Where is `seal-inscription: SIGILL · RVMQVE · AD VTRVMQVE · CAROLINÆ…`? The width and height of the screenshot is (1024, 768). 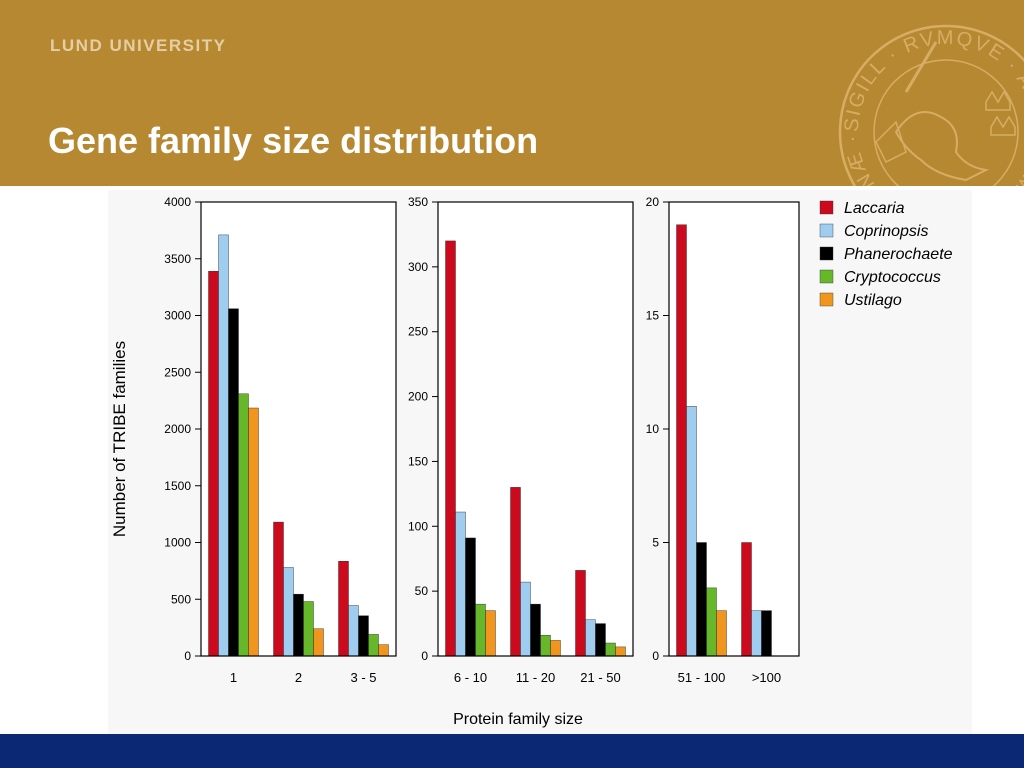
seal-inscription: SIGILL · RVMQVE · AD VTRVMQVE · CAROLINÆ… is located at coordinates (930, 104).